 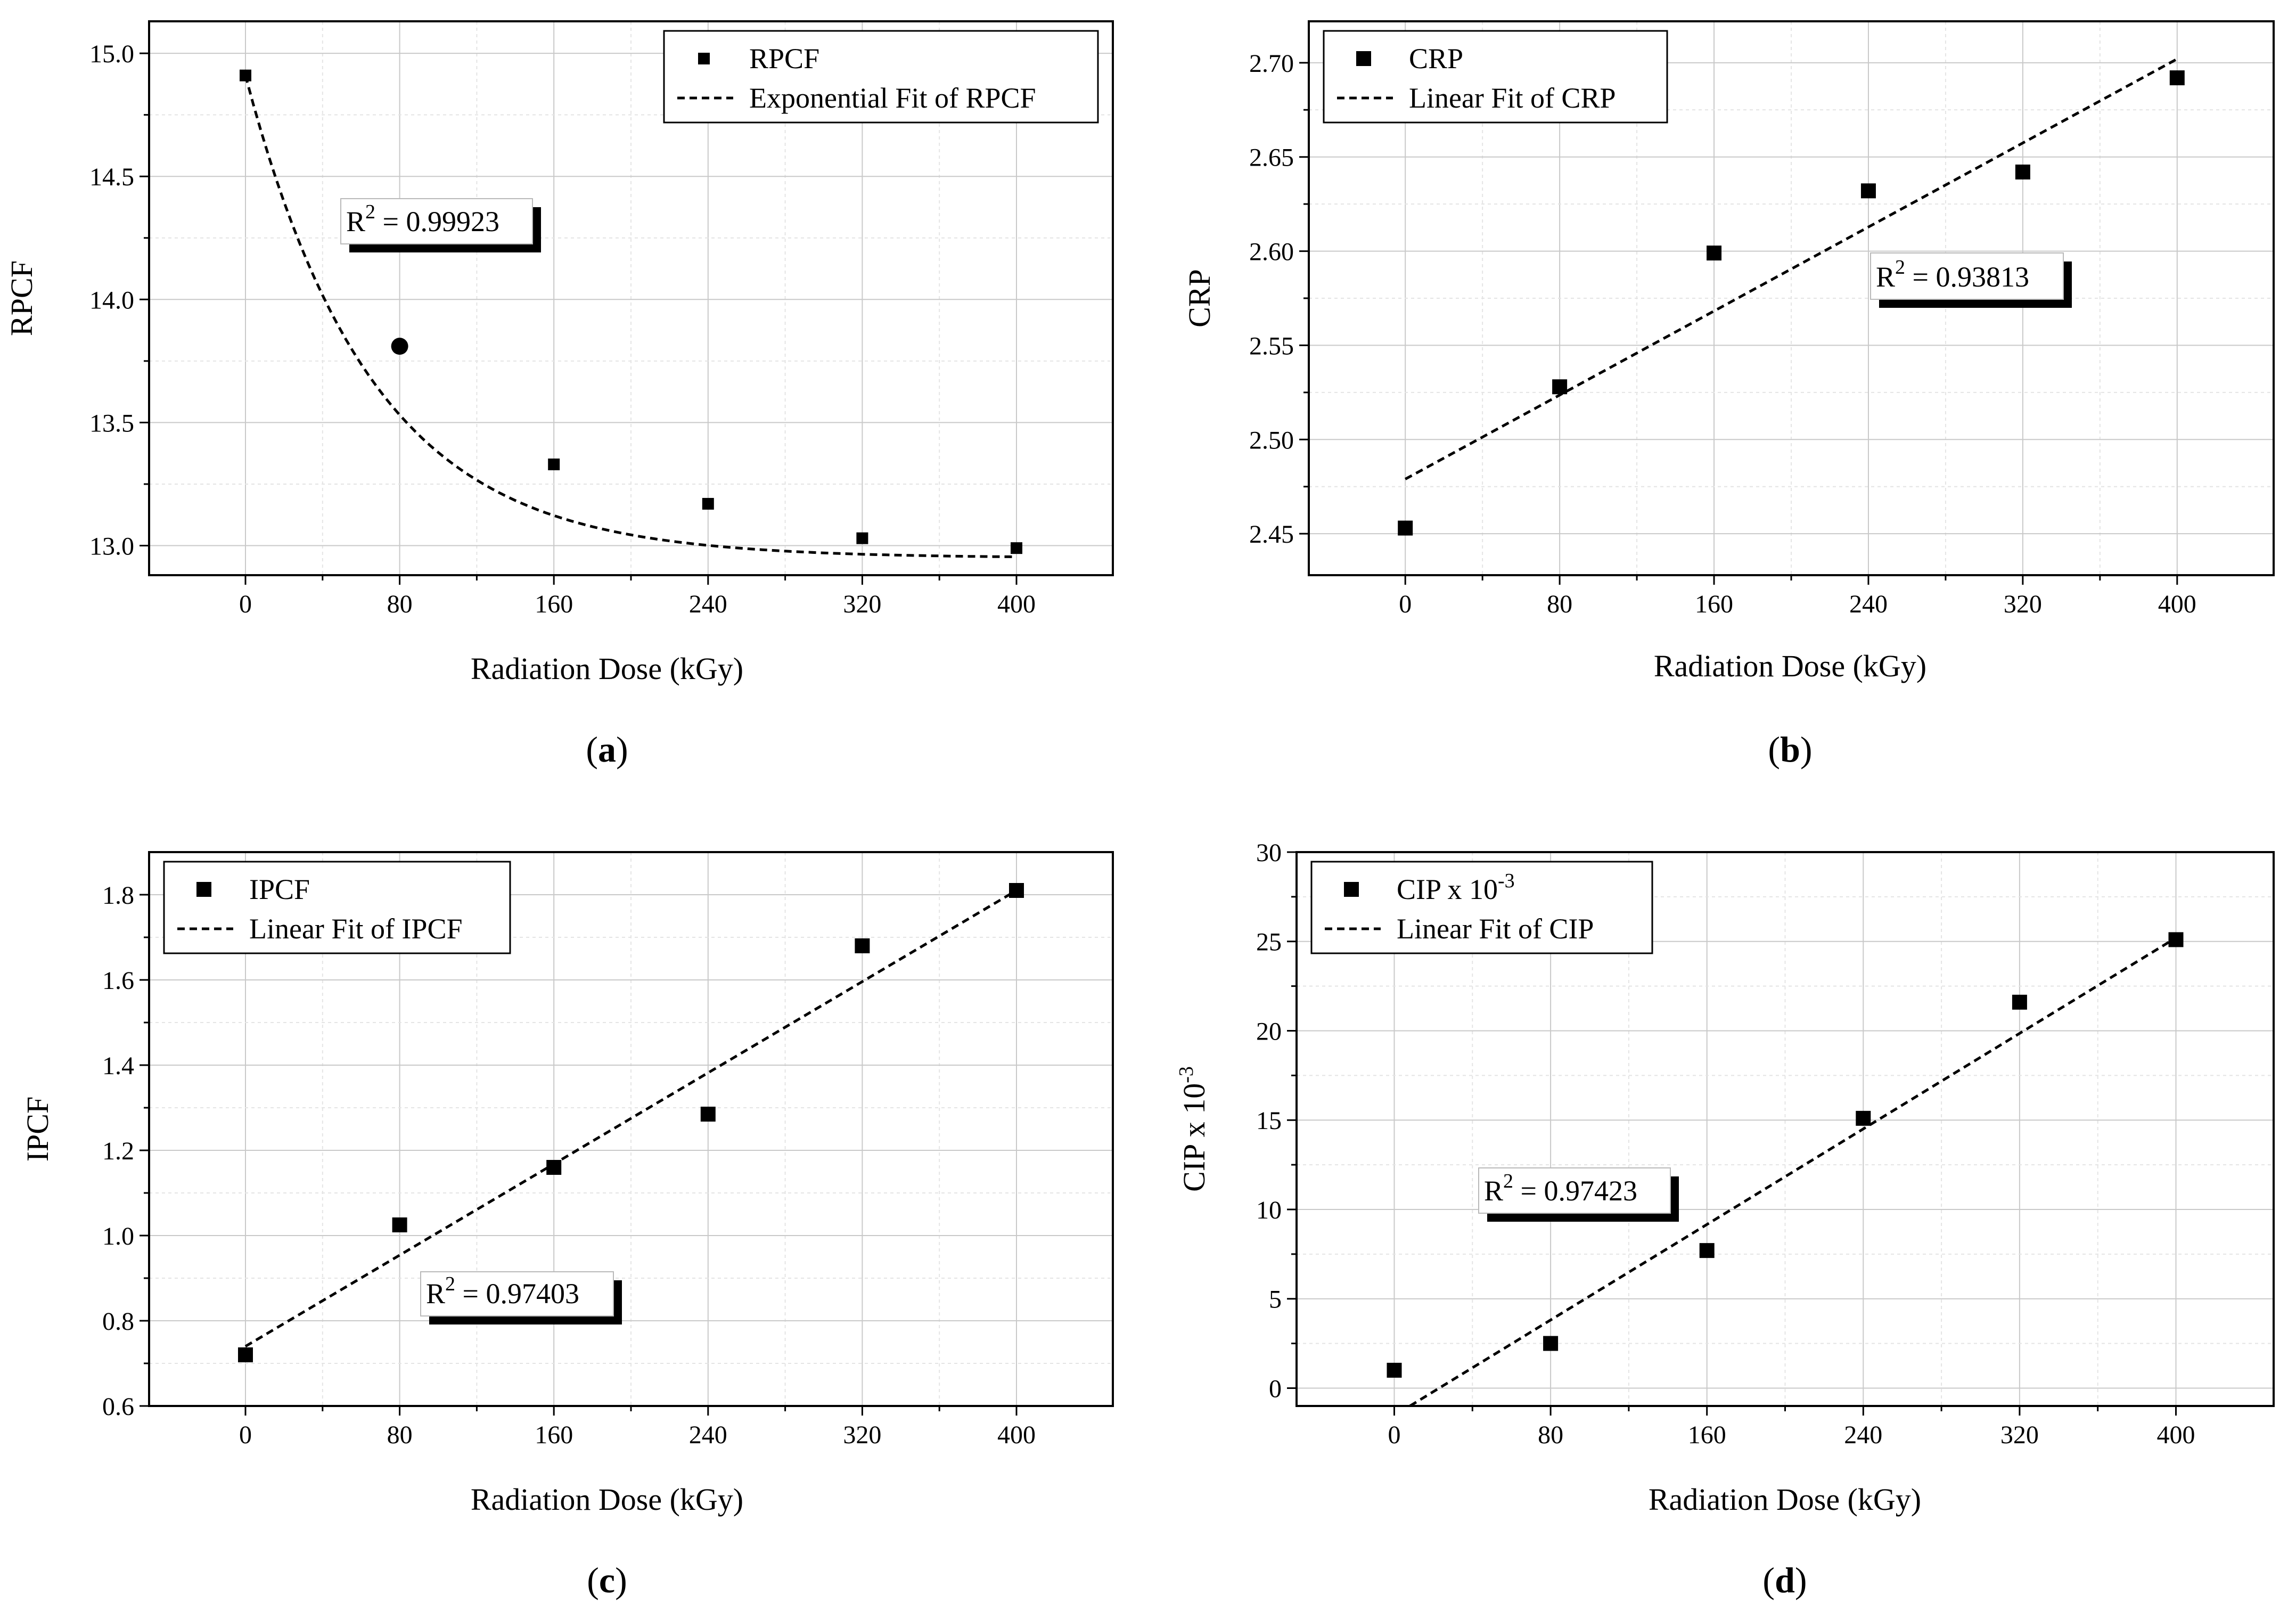 What do you see at coordinates (111, 177) in the screenshot?
I see `y-tick-label: 14.5` at bounding box center [111, 177].